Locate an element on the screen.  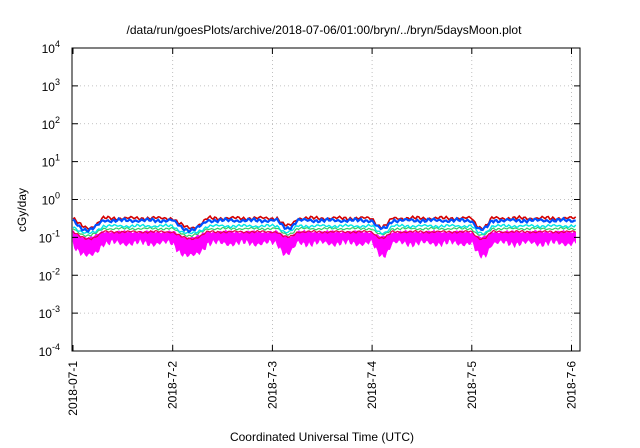
x-tick-label: 2018-07-1 is located at coordinates (73, 388).